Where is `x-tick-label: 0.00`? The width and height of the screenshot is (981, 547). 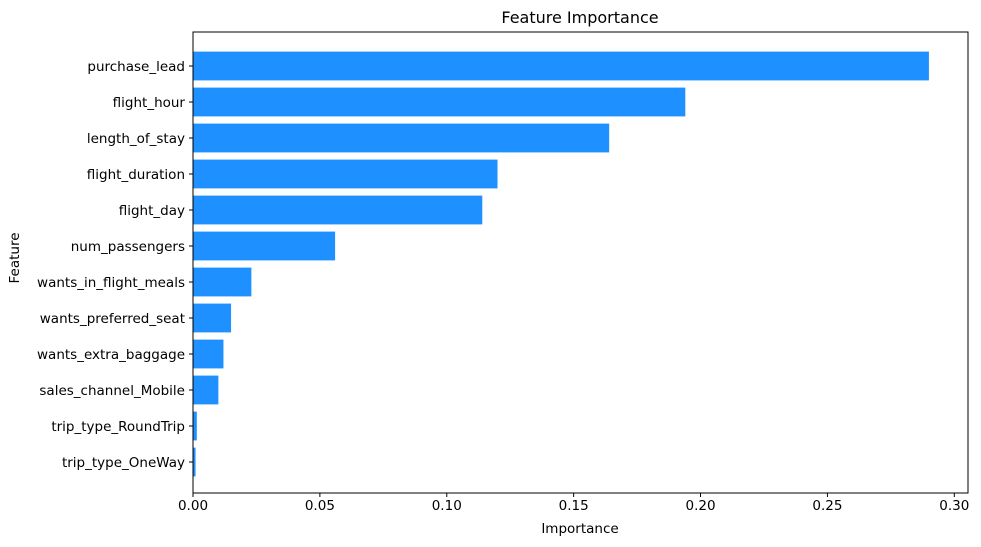
x-tick-label: 0.00 is located at coordinates (193, 506).